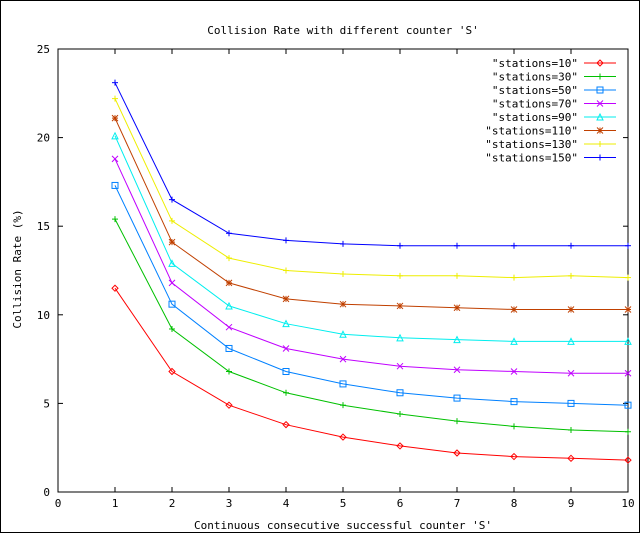 The height and width of the screenshot is (533, 640). I want to click on x-tick-label: 7, so click(457, 503).